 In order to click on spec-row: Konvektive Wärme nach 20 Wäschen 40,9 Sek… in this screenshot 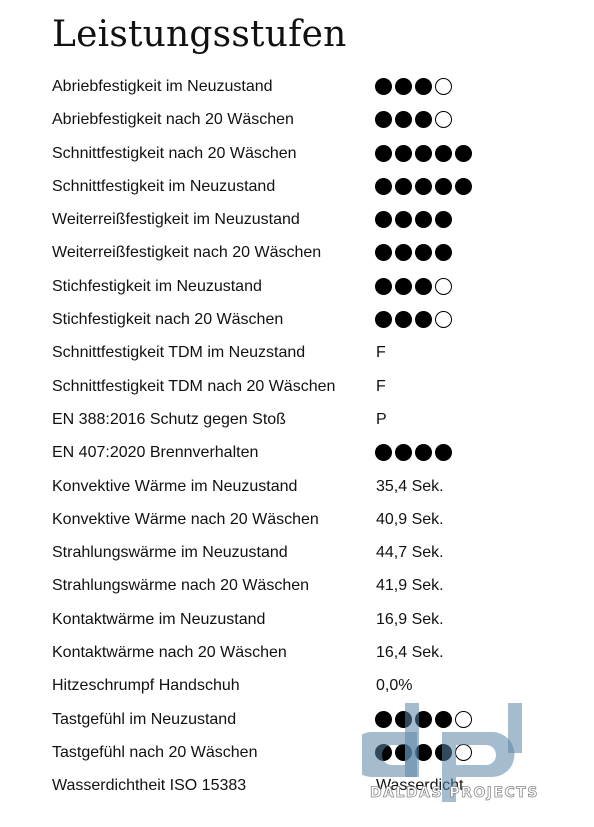, I will do `click(297, 520)`.